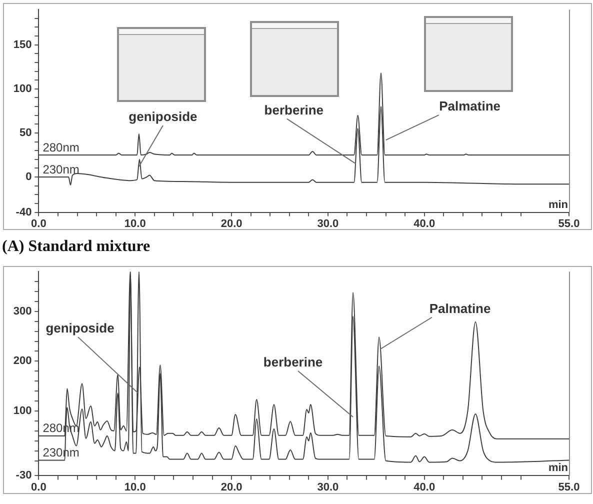 The width and height of the screenshot is (593, 504). Describe the element at coordinates (24, 476) in the screenshot. I see `y-tick-label: -30` at that location.